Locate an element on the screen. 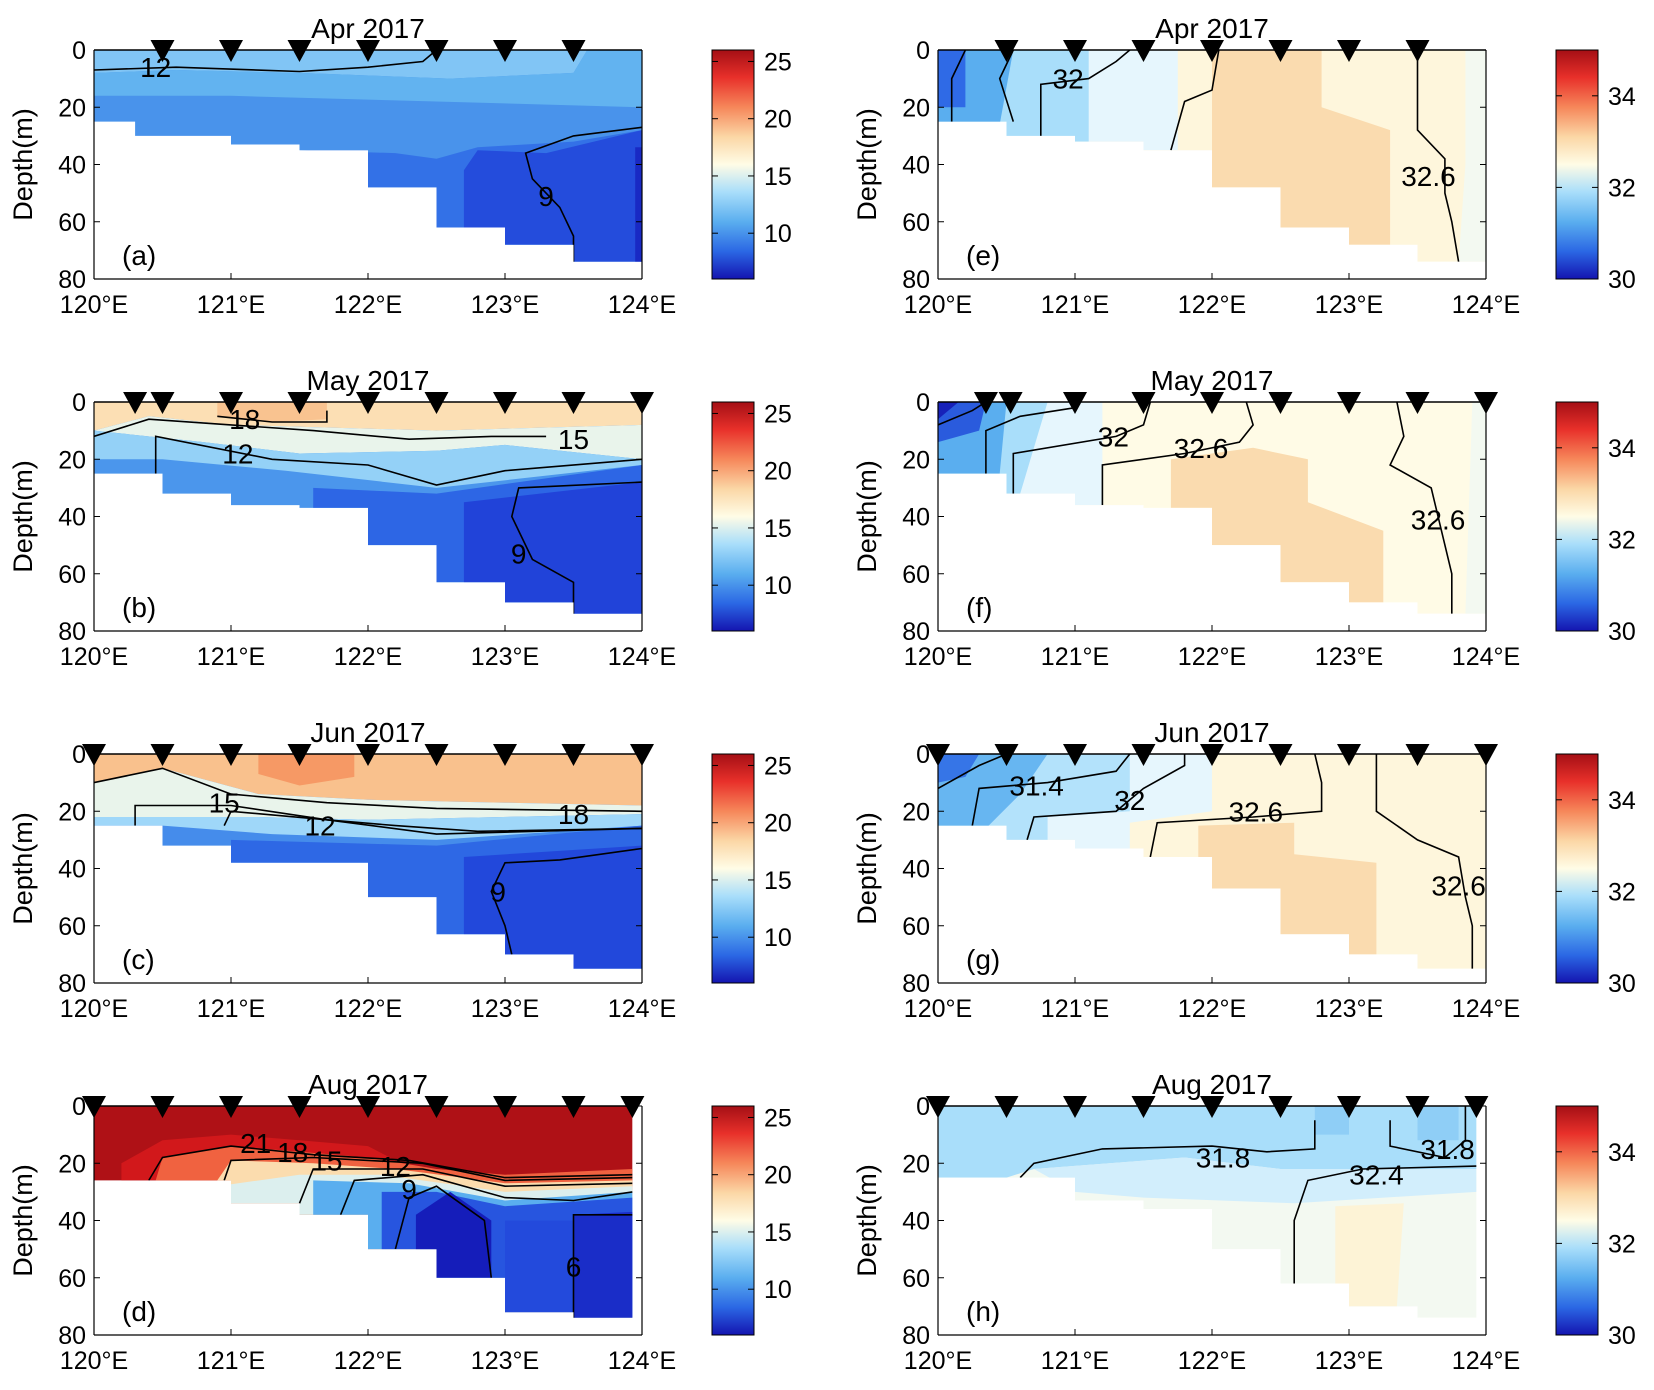 The width and height of the screenshot is (1654, 1390). contour-label: 32.4 is located at coordinates (1376, 1175).